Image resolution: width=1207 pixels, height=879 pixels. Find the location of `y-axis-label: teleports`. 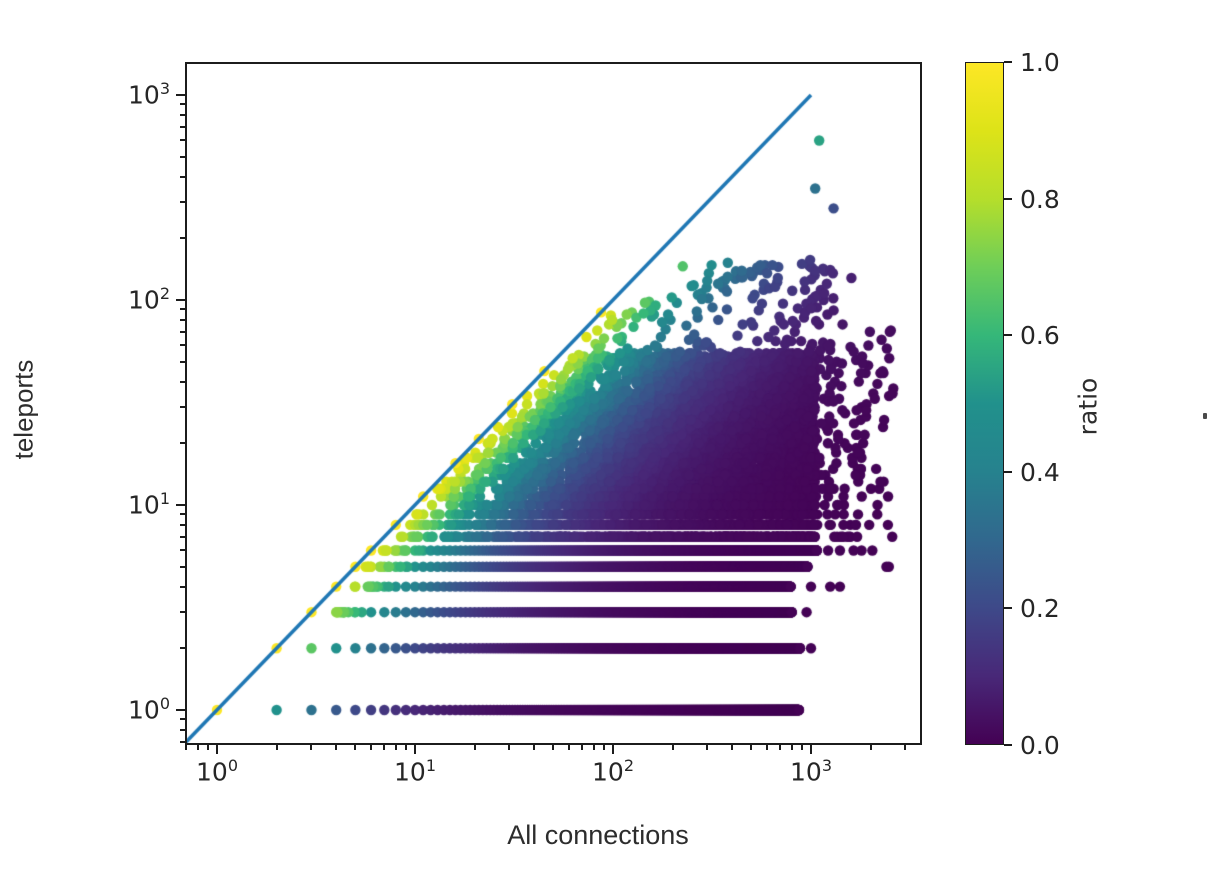

y-axis-label: teleports is located at coordinates (23, 409).